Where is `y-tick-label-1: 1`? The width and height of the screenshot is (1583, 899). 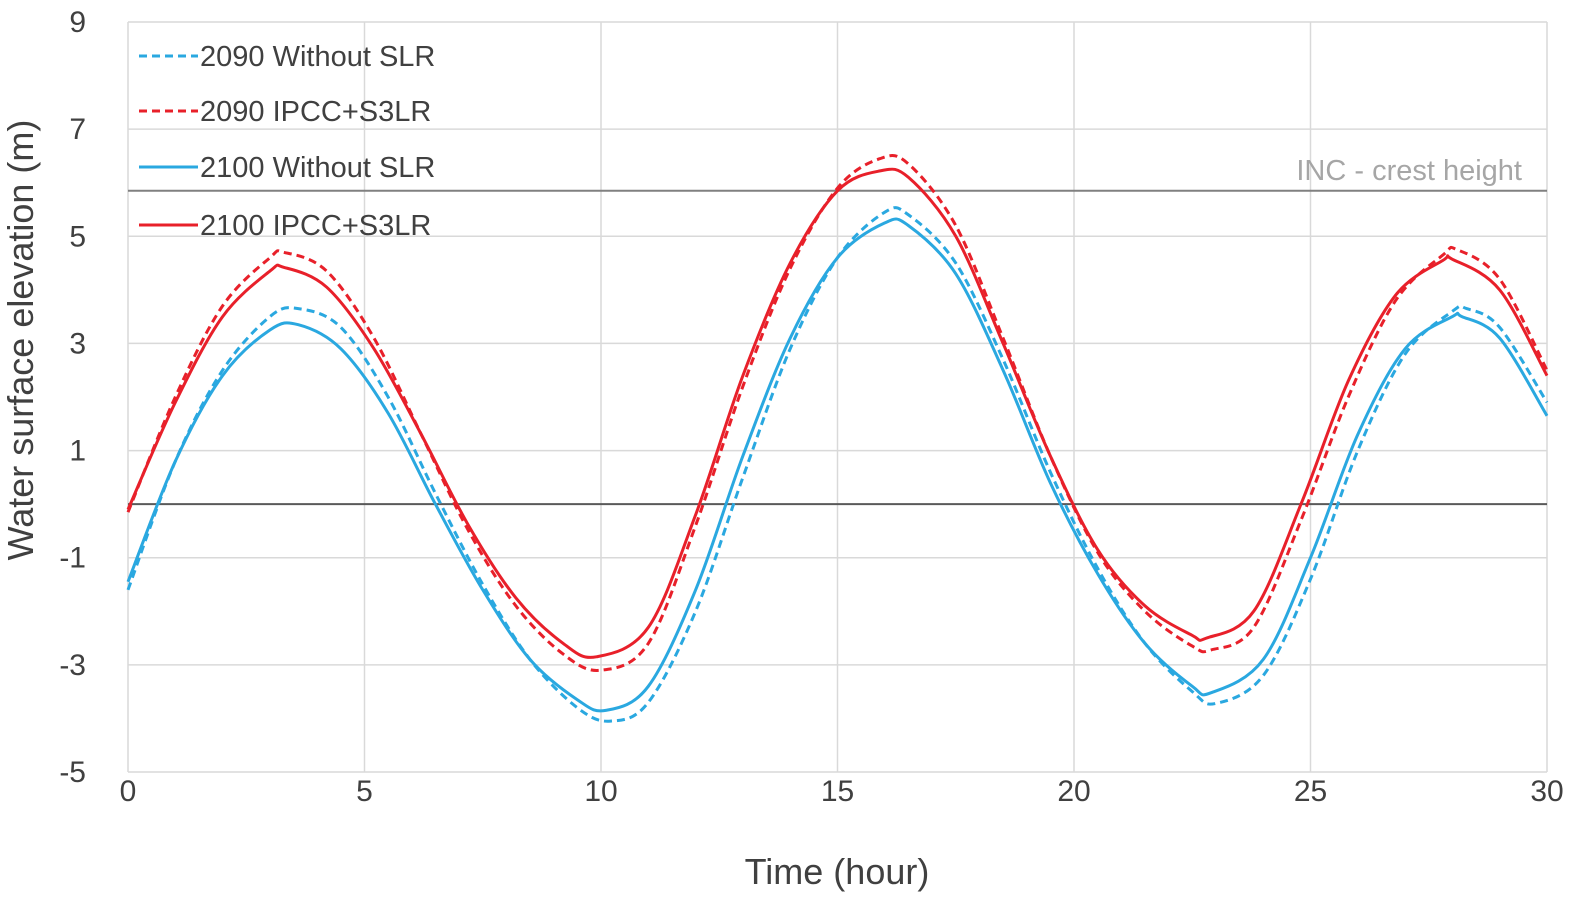 y-tick-label-1: 1 is located at coordinates (77, 451).